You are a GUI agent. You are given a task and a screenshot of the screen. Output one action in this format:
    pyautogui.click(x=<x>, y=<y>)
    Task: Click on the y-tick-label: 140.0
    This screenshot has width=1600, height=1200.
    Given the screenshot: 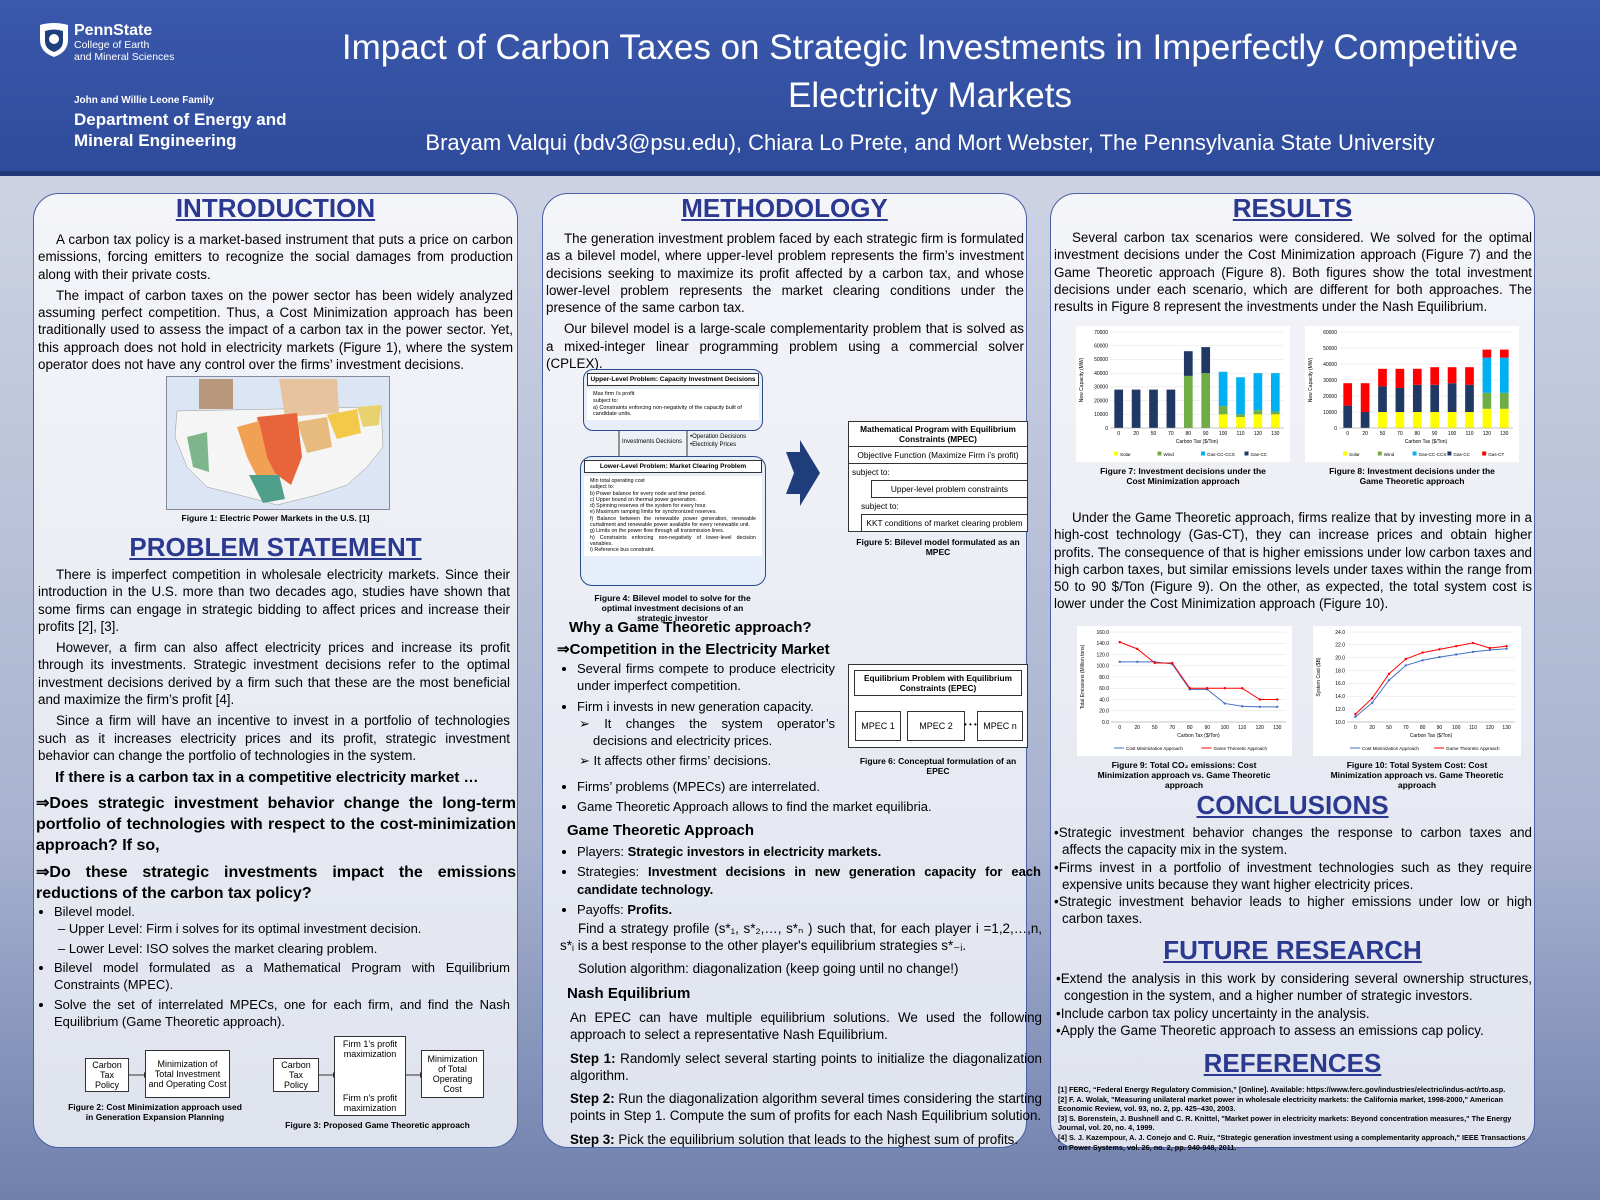 What is the action you would take?
    pyautogui.click(x=1102, y=644)
    